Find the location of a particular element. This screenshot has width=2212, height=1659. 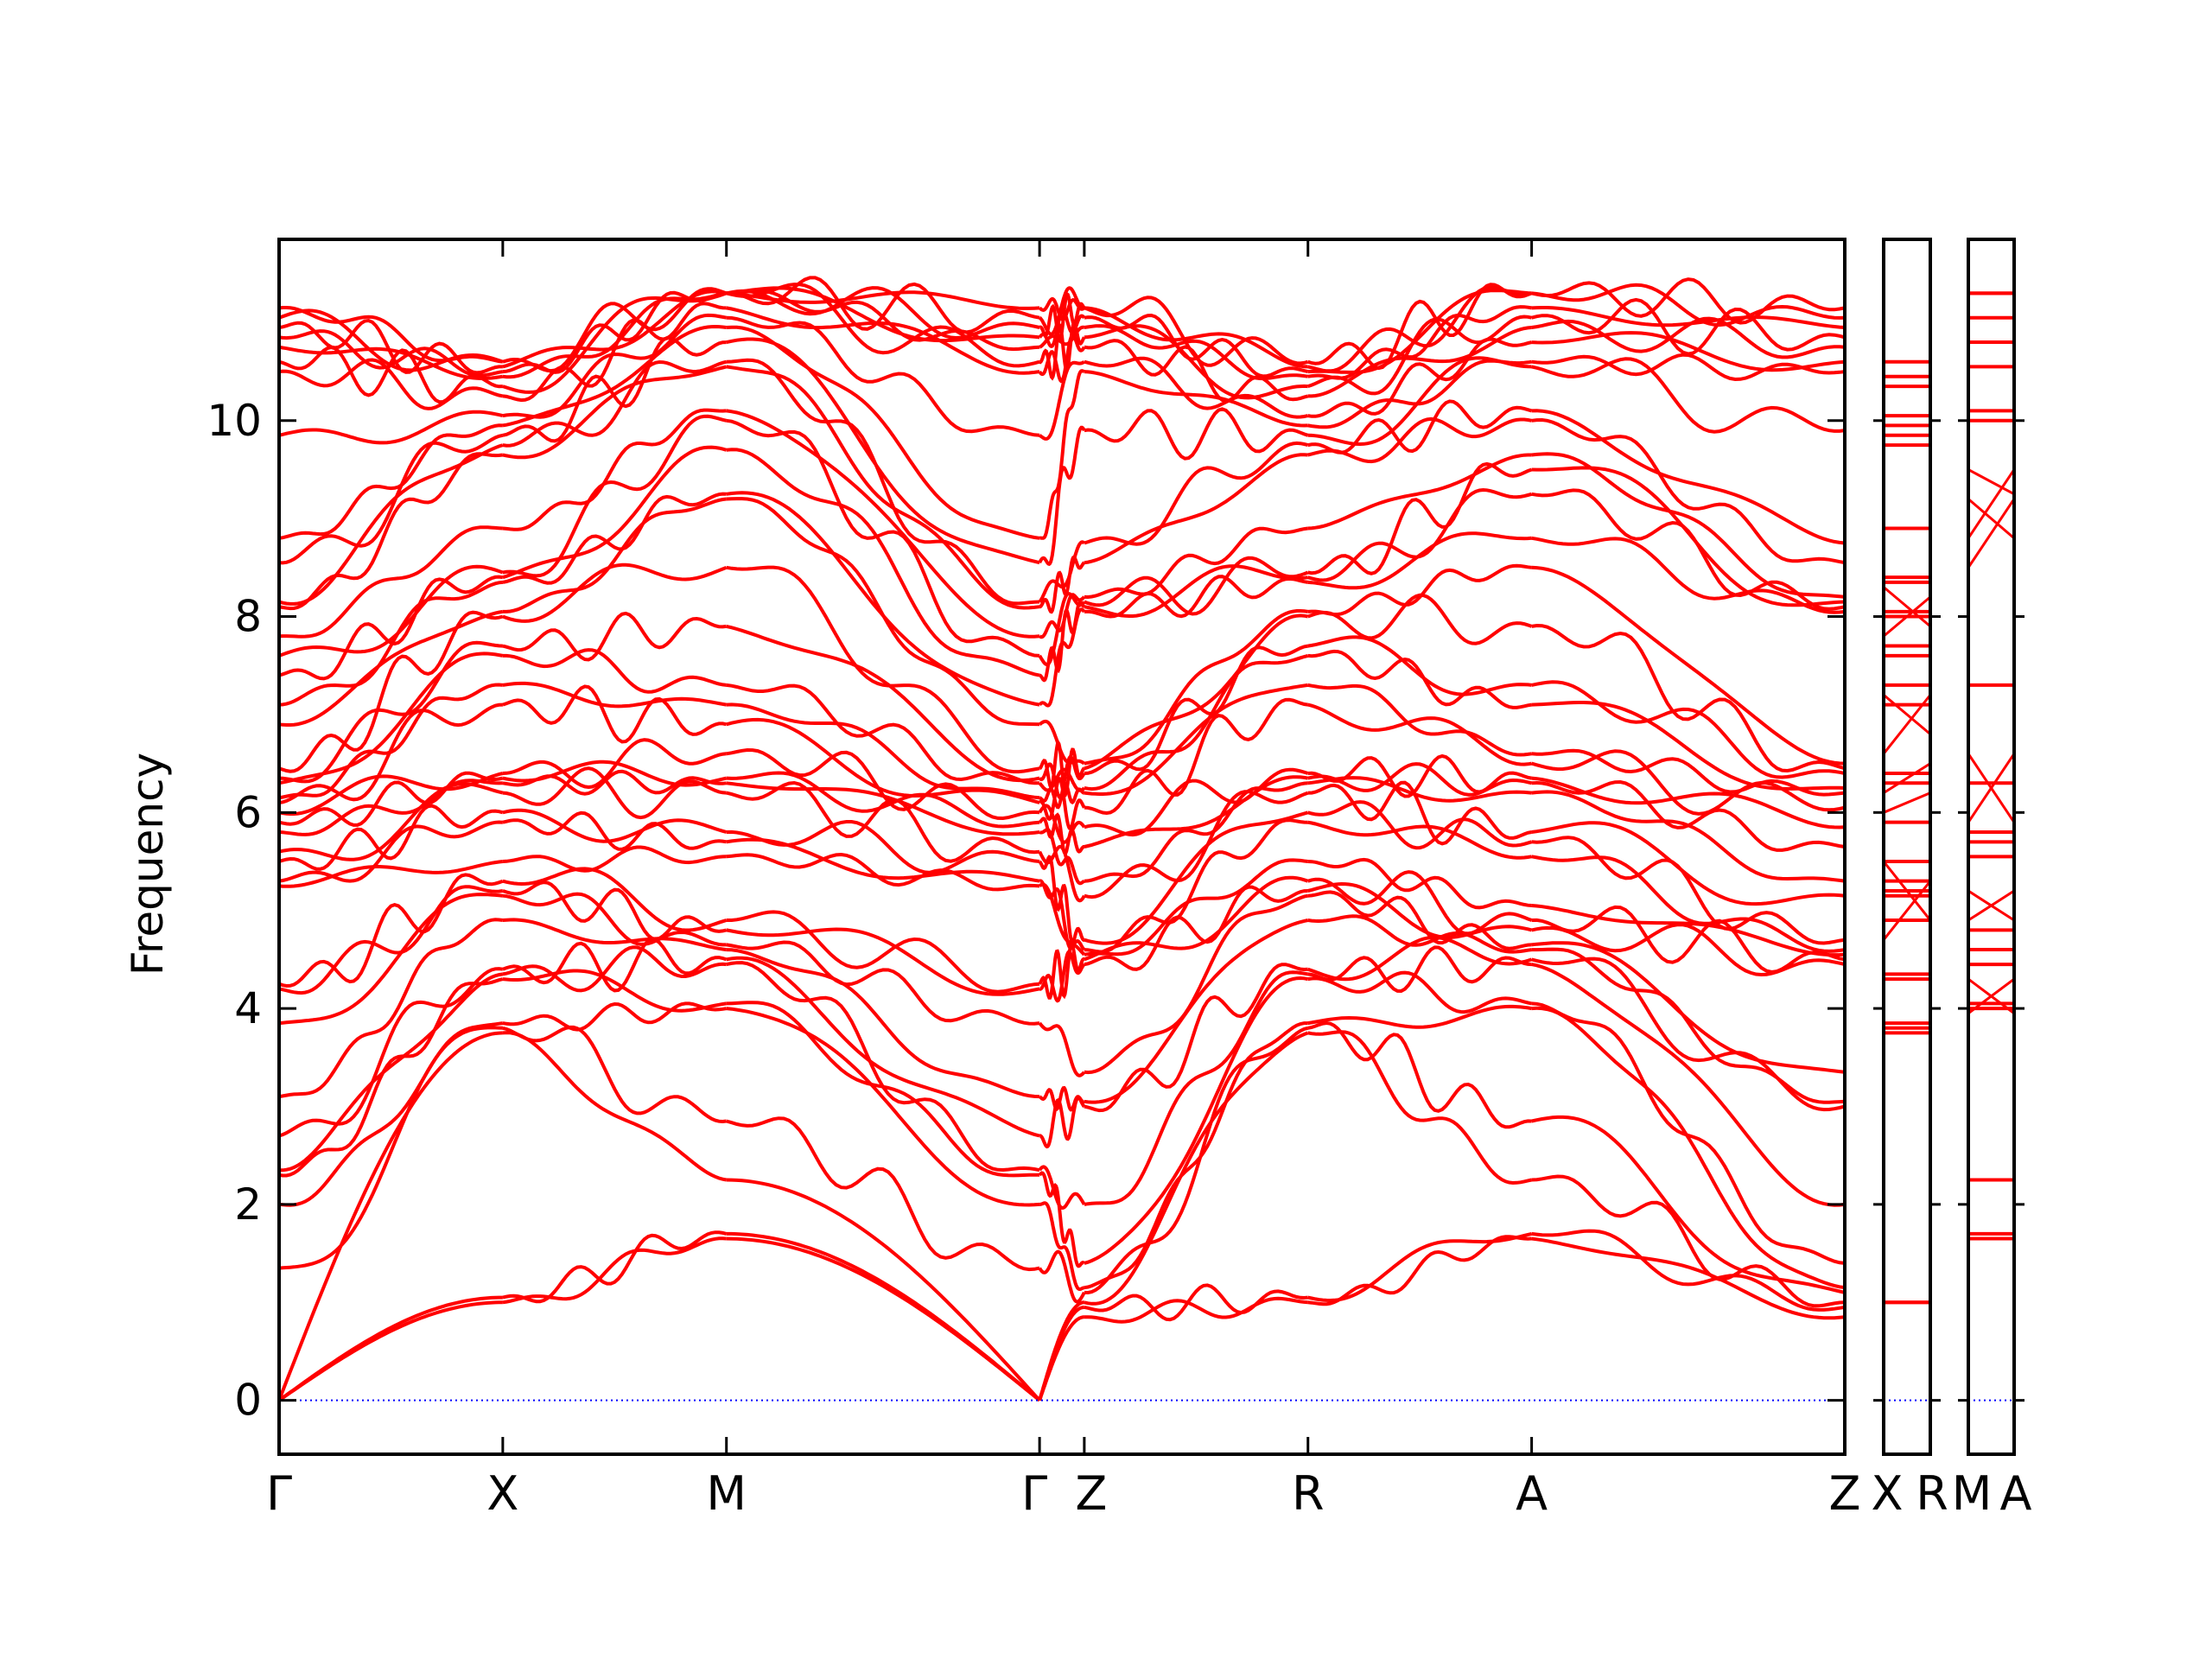

x-tick-label: Z is located at coordinates (1091, 1493).